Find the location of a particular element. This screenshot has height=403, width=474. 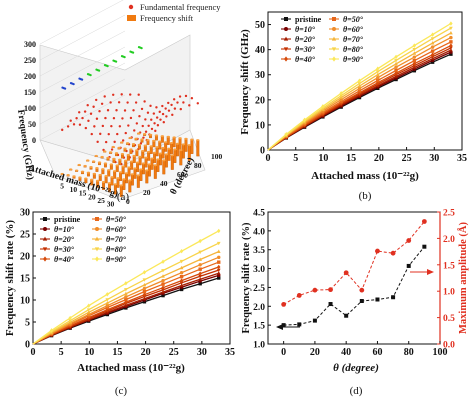

y-tick-label: 30 is located at coordinates (25, 213).